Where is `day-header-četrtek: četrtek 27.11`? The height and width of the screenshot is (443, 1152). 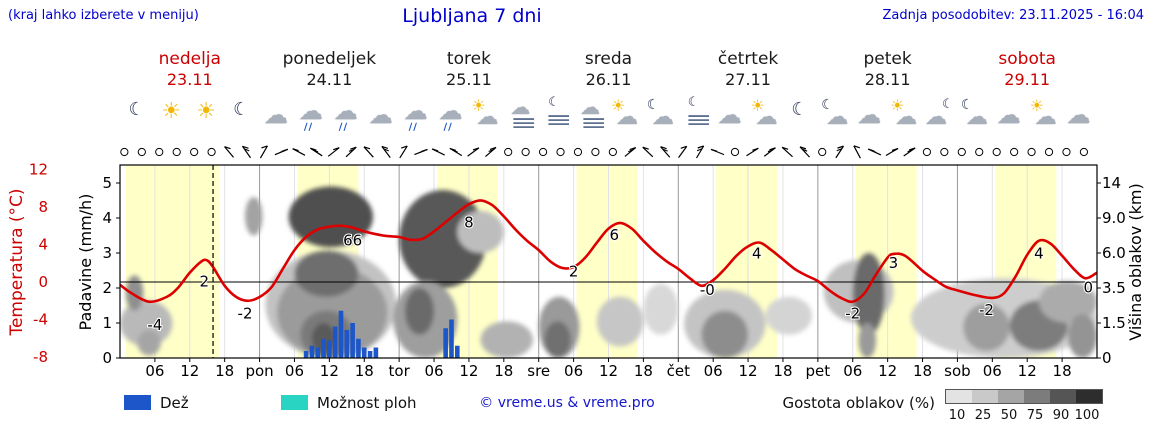
day-header-četrtek: četrtek 27.11 is located at coordinates (748, 69).